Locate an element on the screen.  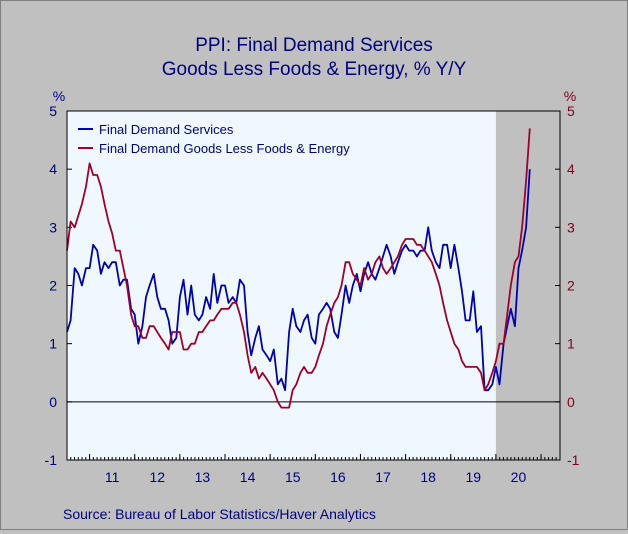
y-tick-label-left: 1 is located at coordinates (53, 344).